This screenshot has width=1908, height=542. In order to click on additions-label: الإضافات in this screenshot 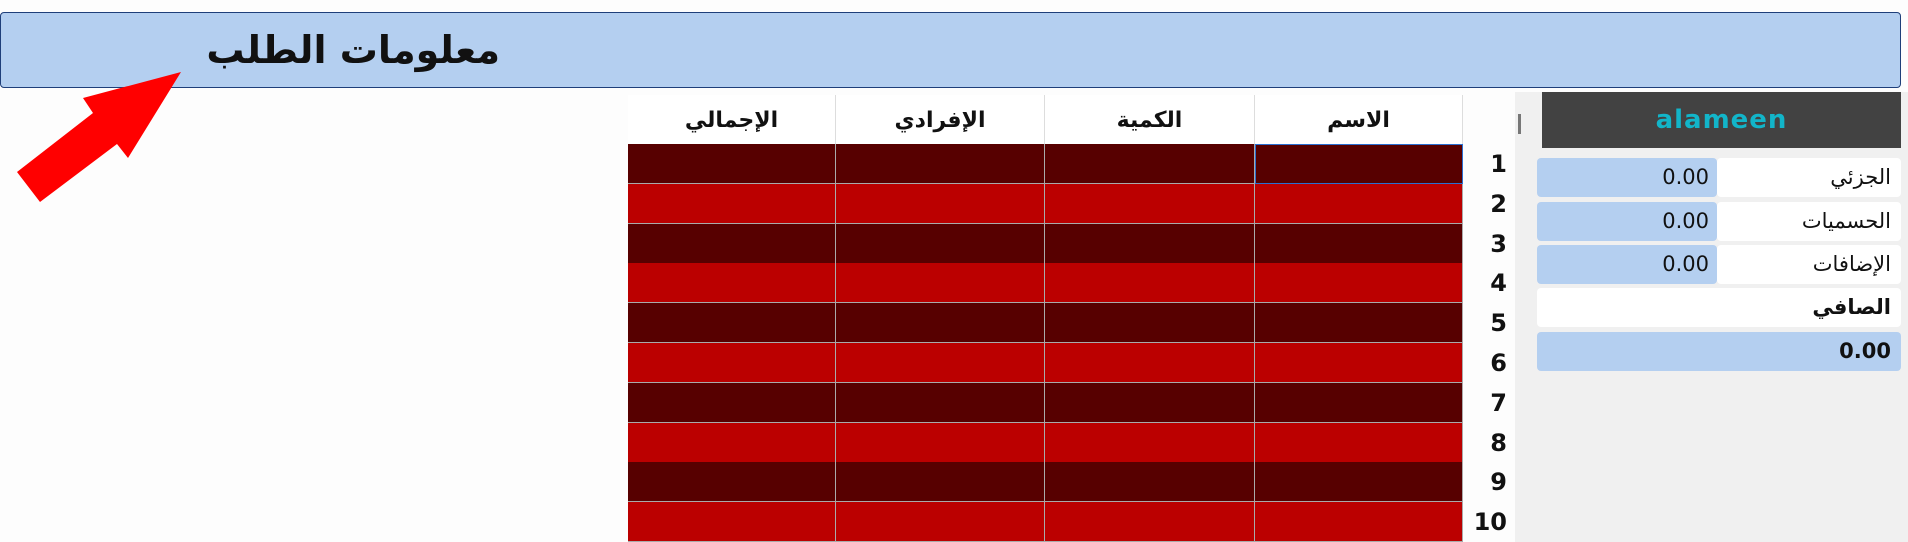, I will do `click(1809, 264)`.